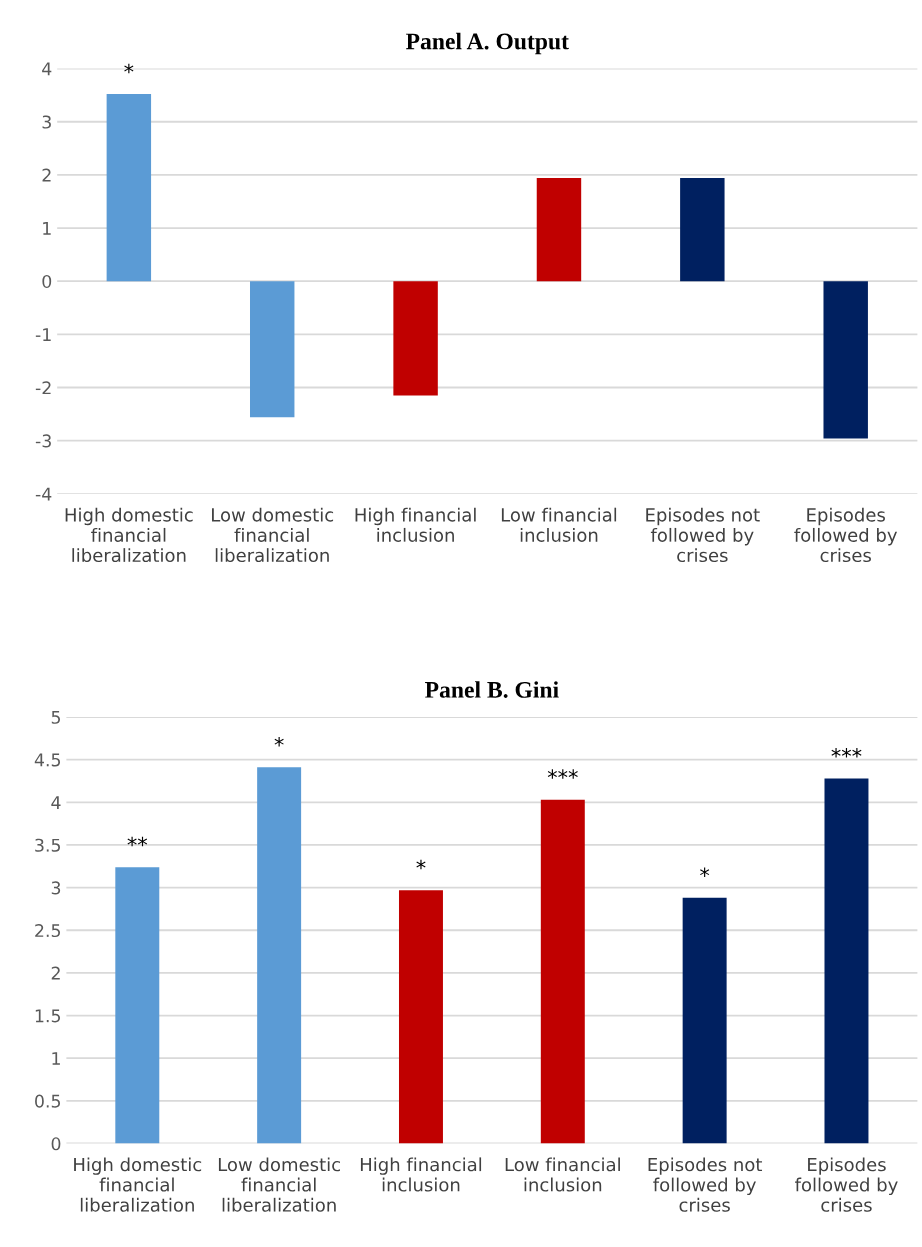 This screenshot has height=1247, width=922. I want to click on chart-title: Panel B. Gini, so click(492, 689).